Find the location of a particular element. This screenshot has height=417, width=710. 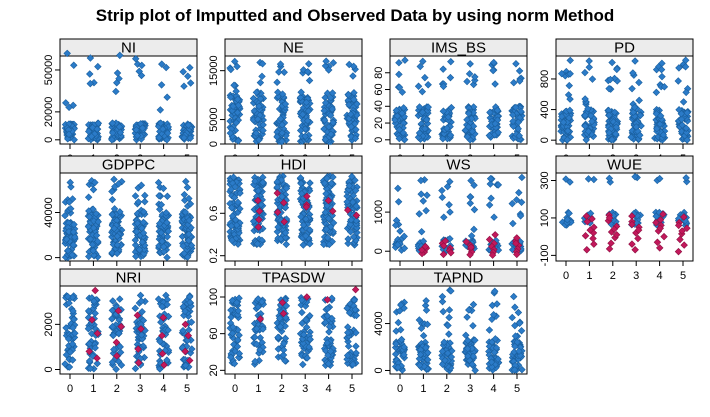

y-tick-label: 0 is located at coordinates (379, 251).